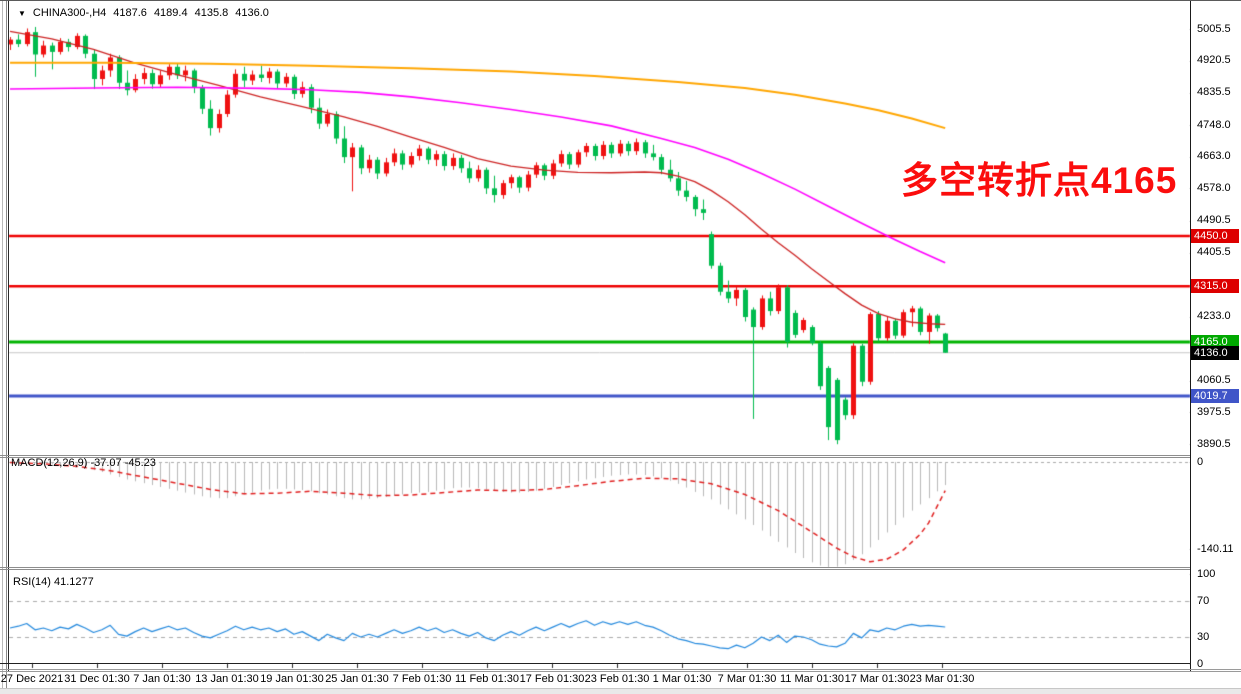  What do you see at coordinates (682, 679) in the screenshot?
I see `date-label: 1 Mar 01:30` at bounding box center [682, 679].